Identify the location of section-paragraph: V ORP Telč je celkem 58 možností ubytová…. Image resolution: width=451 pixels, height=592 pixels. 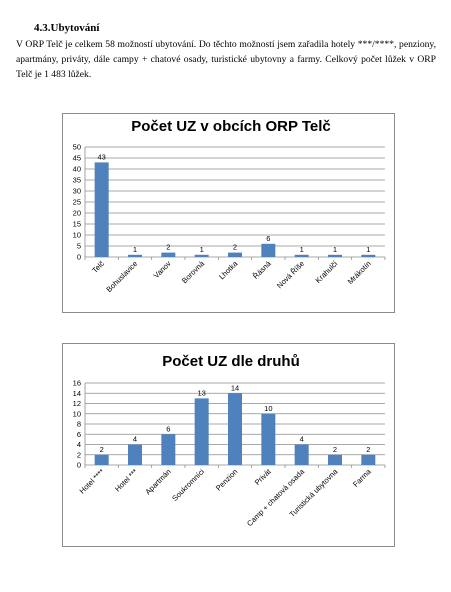
(226, 59).